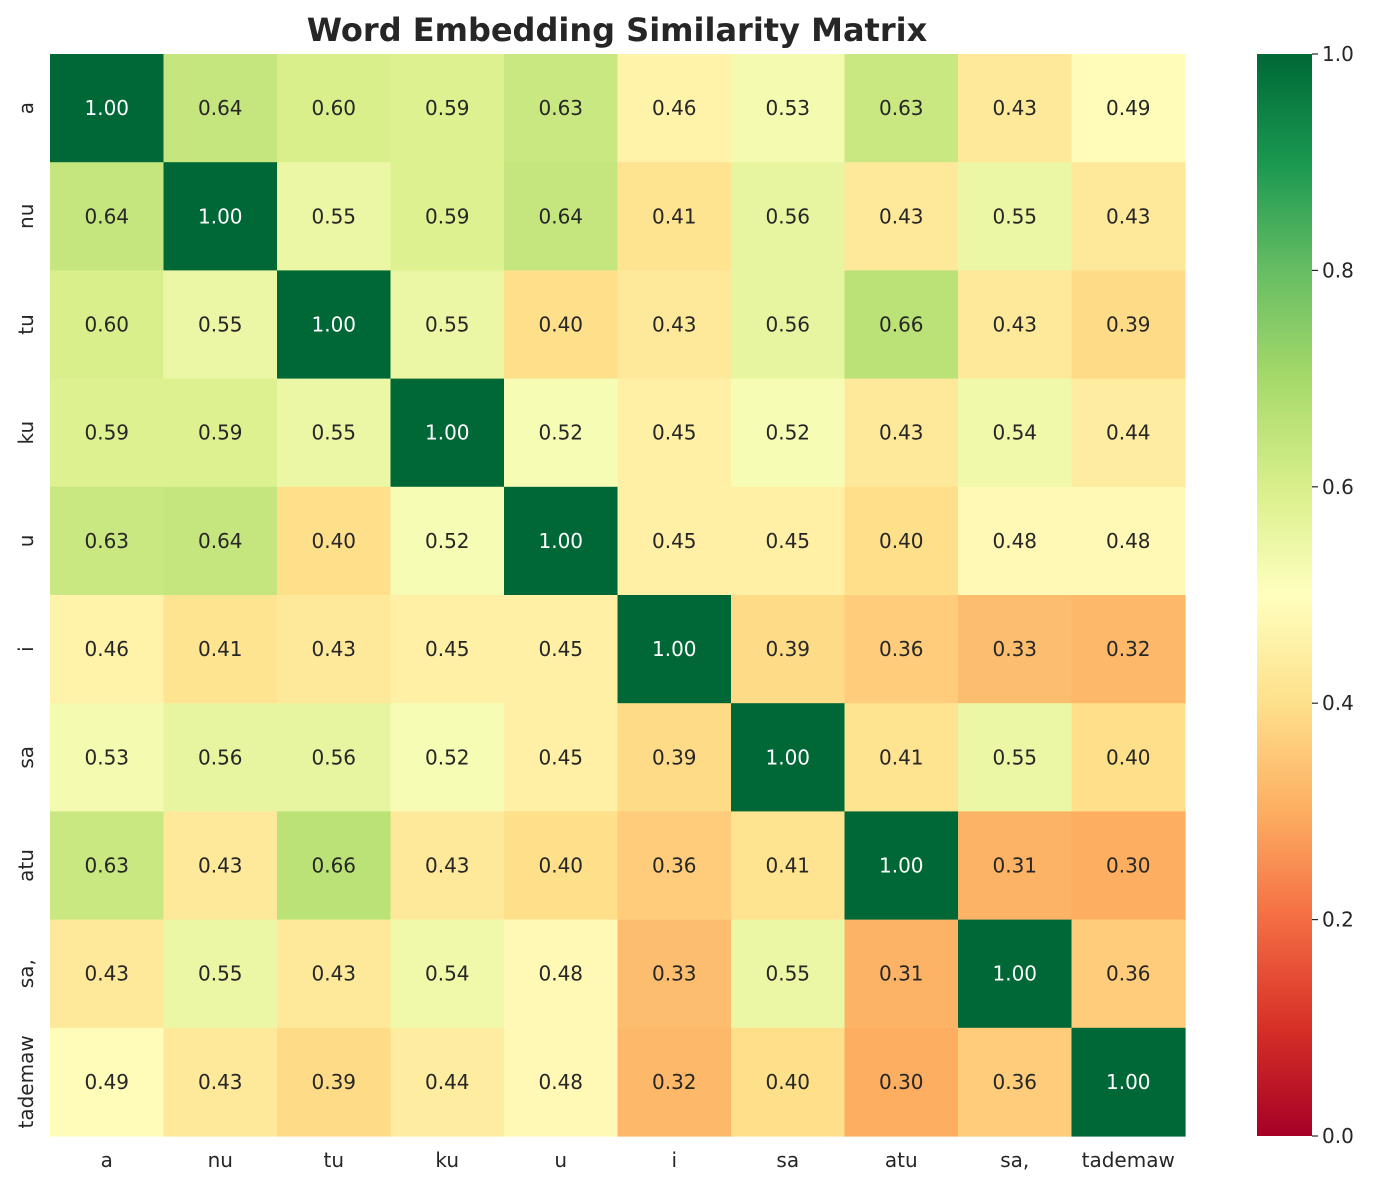 The image size is (1373, 1186). What do you see at coordinates (1128, 1160) in the screenshot?
I see `x-tick-label: tademaw` at bounding box center [1128, 1160].